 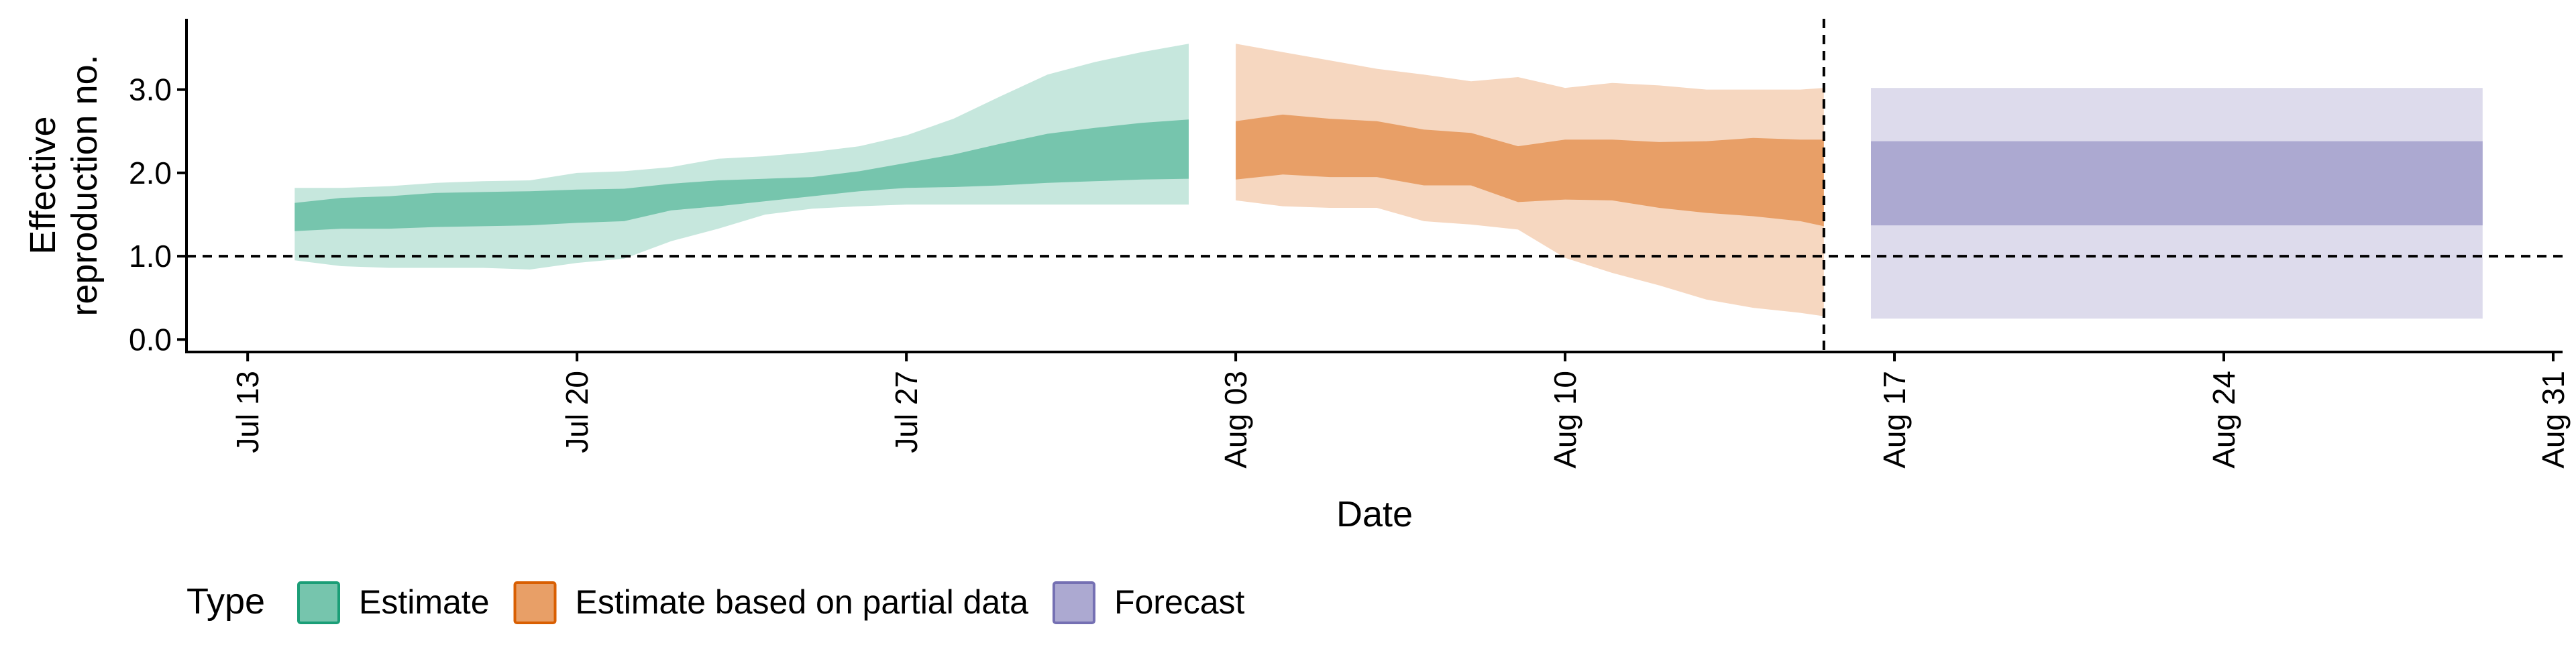 I want to click on x-tick-label: Jul 13, so click(x=247, y=412).